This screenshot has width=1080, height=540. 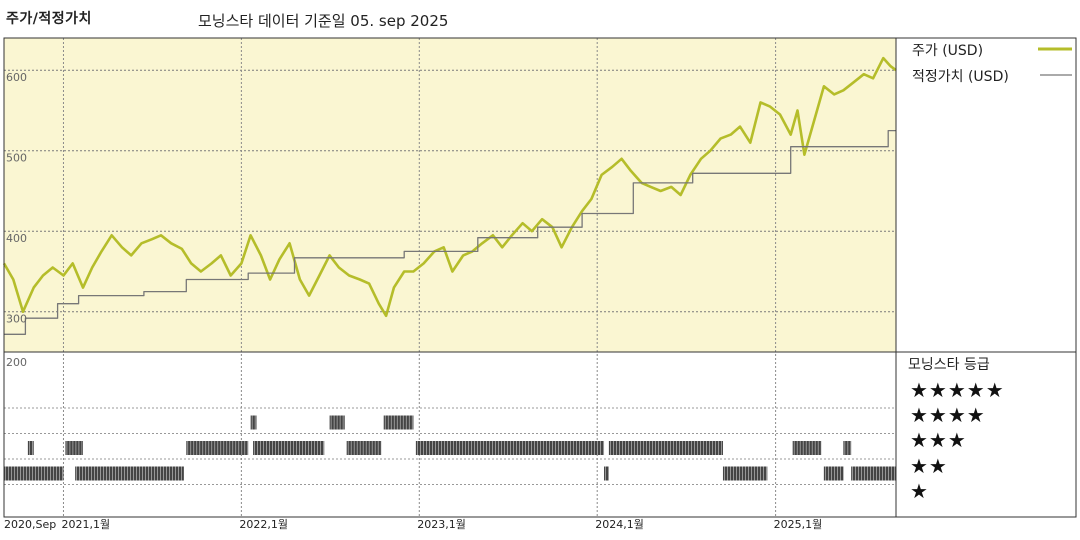 What do you see at coordinates (798, 524) in the screenshot?
I see `x-tick-label: 2025,1월` at bounding box center [798, 524].